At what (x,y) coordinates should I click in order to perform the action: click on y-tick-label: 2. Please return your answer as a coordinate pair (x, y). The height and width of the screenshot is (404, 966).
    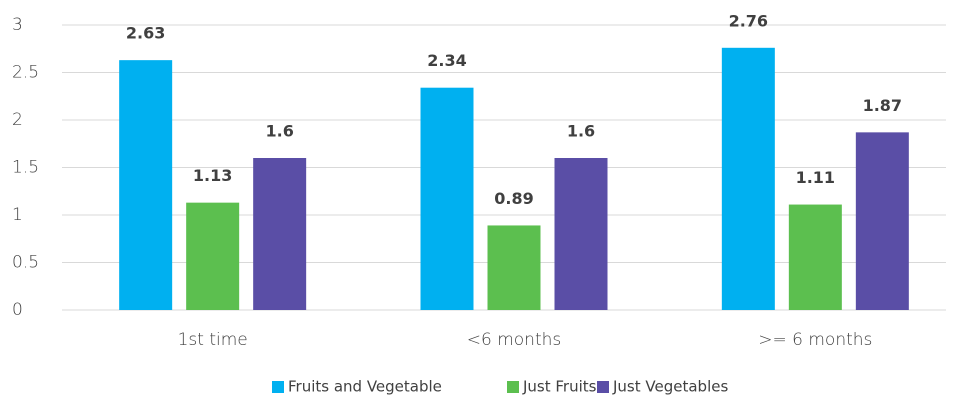
    Looking at the image, I should click on (17, 120).